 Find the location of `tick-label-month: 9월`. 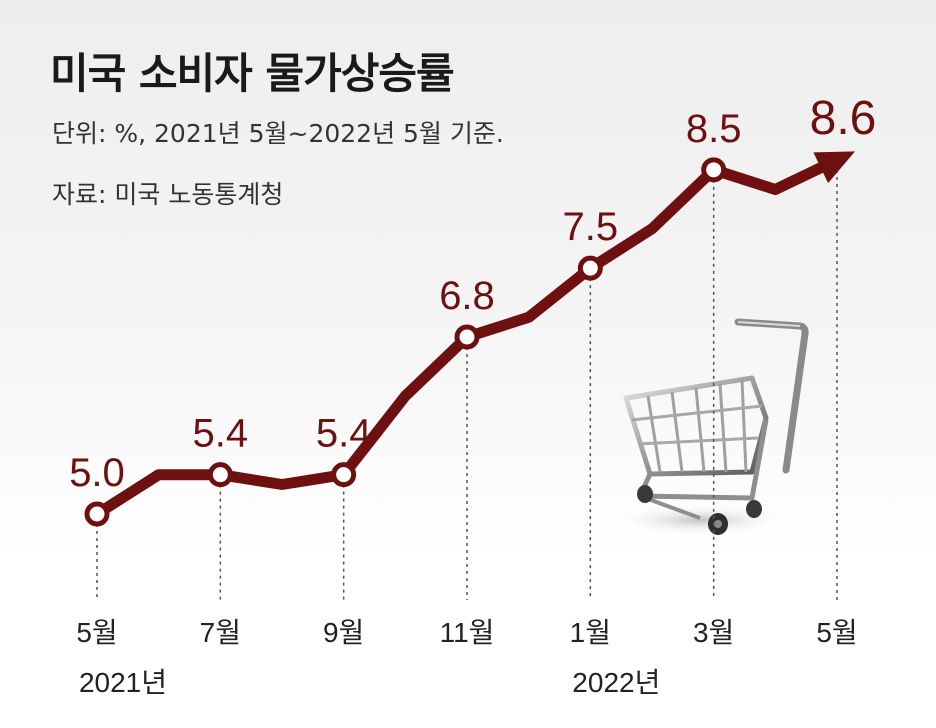

tick-label-month: 9월 is located at coordinates (343, 632).